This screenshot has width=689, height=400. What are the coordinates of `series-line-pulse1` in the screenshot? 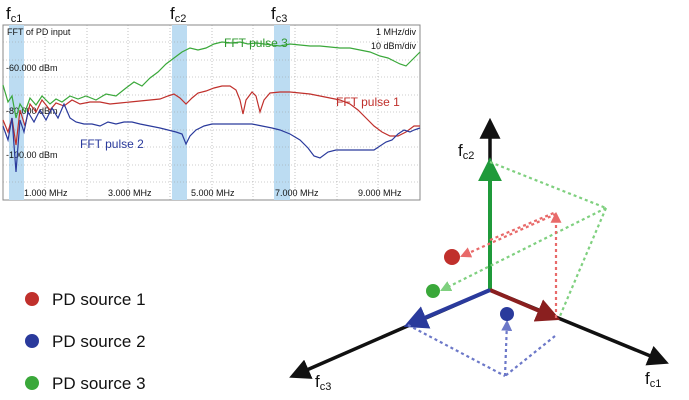 It's located at (211, 115).